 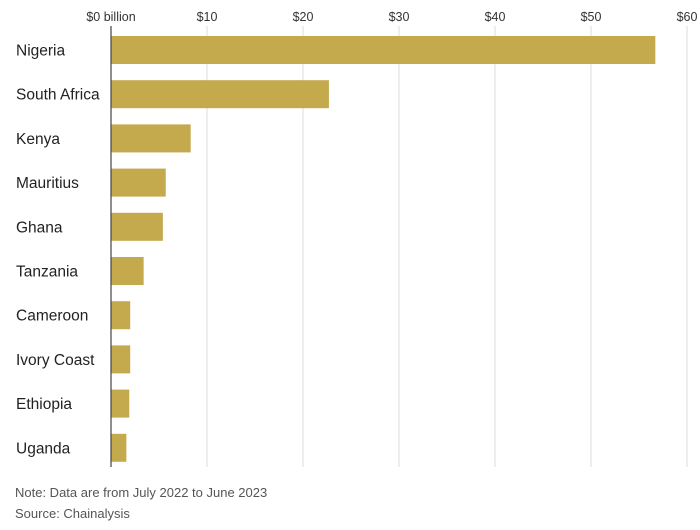 What do you see at coordinates (151, 138) in the screenshot?
I see `bar-kenya` at bounding box center [151, 138].